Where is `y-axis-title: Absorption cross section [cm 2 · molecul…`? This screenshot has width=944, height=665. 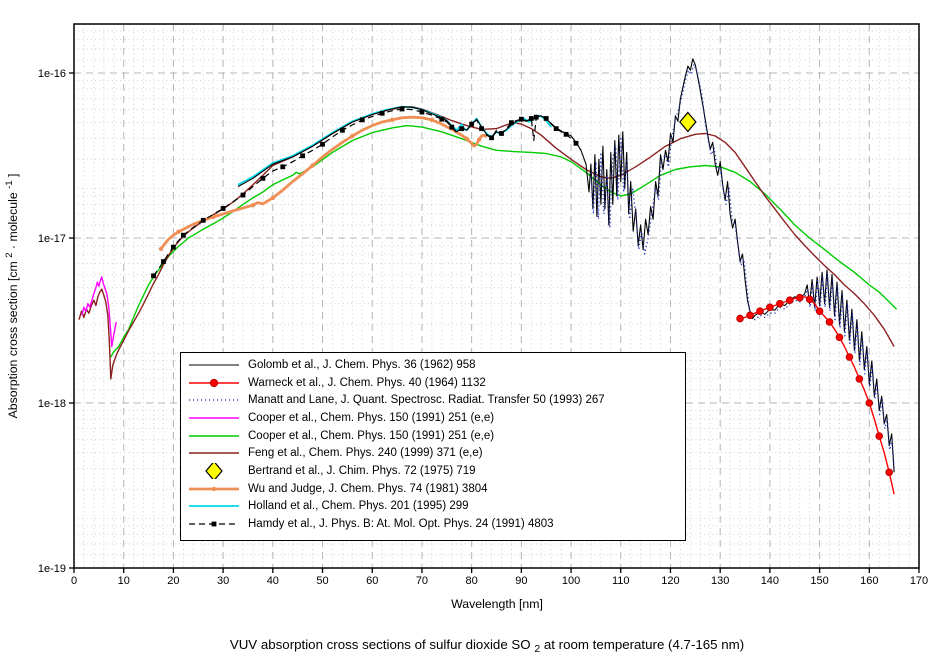
y-axis-title: Absorption cross section [cm 2 · molecul… is located at coordinates (10, 296).